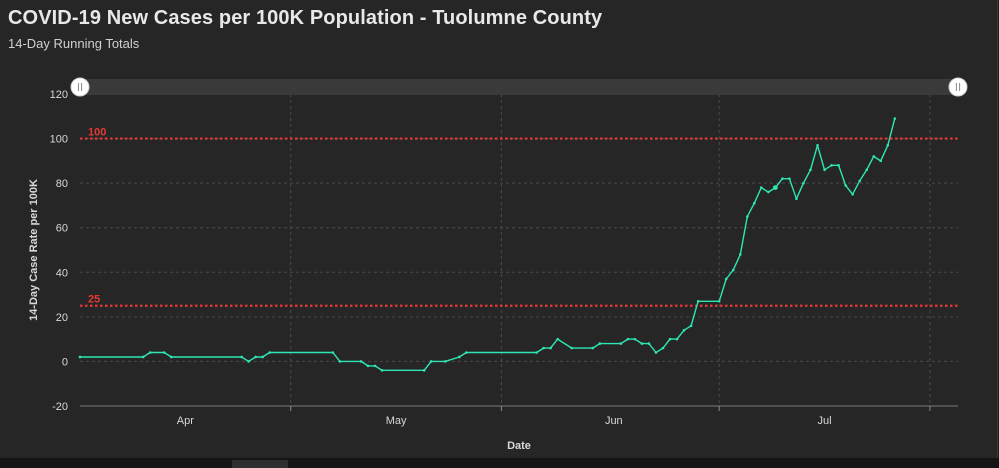 This screenshot has height=468, width=999. I want to click on x-tick-label: May, so click(396, 421).